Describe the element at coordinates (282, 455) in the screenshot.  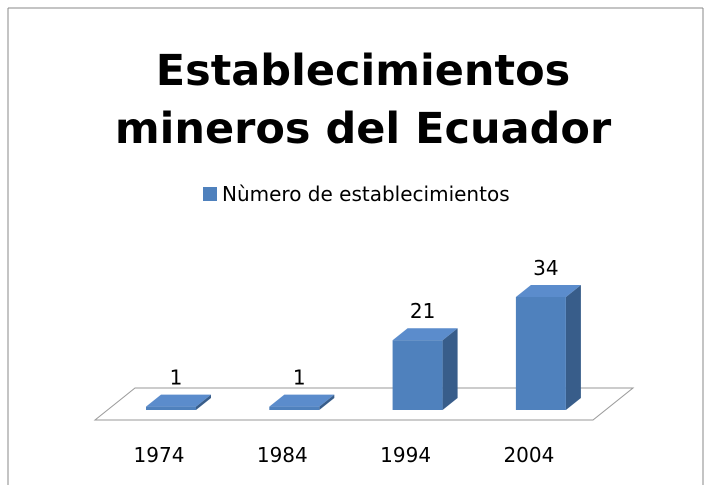
I see `x-tick-label: 1984` at that location.